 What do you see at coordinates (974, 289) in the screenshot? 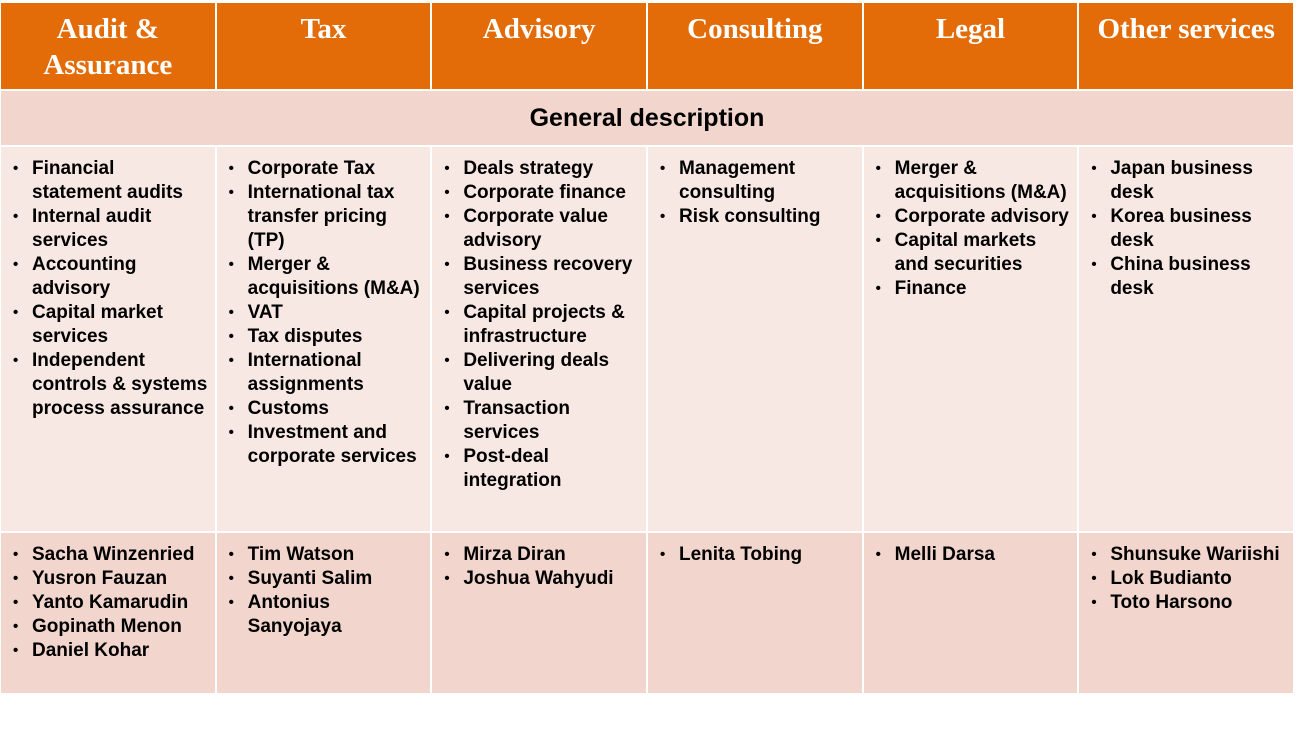
I see `service-item: Finance` at bounding box center [974, 289].